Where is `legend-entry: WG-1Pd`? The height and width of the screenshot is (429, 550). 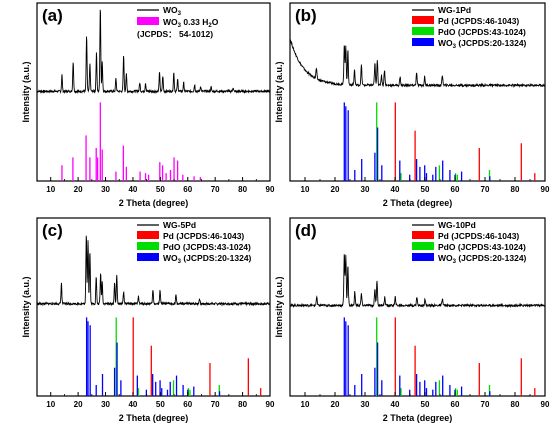 legend-entry: WG-1Pd is located at coordinates (454, 10).